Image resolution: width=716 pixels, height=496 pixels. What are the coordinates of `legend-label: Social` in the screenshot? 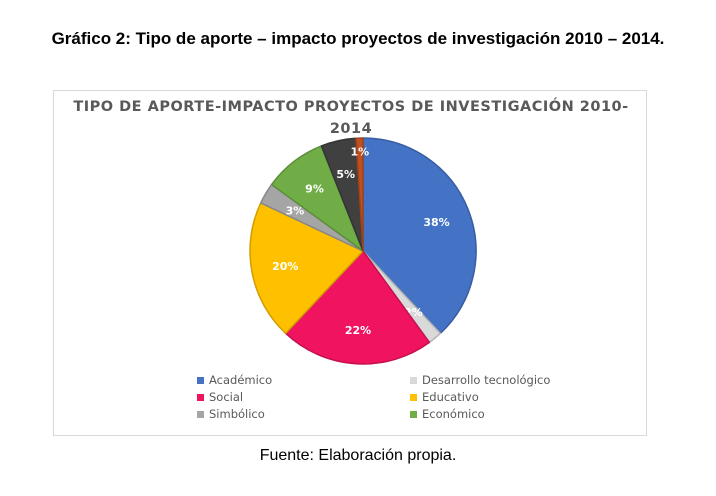 It's located at (226, 397).